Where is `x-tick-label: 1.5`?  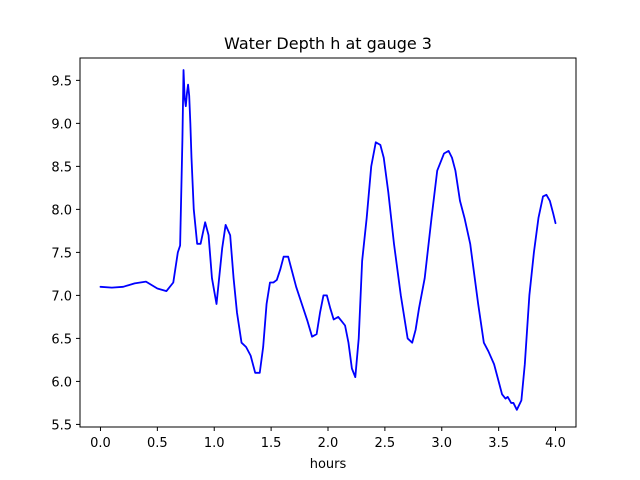
x-tick-label: 1.5 is located at coordinates (271, 443).